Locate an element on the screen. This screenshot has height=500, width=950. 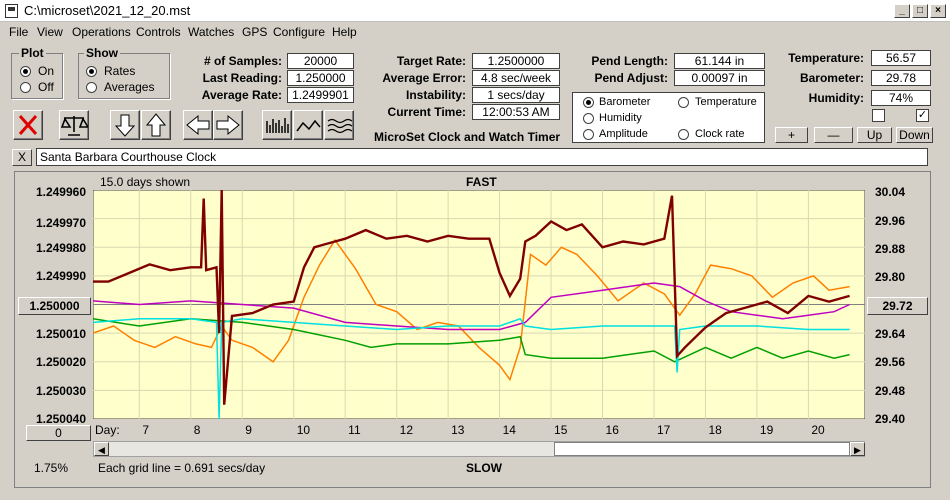
pend-adjust-label: Pend Adjust: is located at coordinates (631, 78).